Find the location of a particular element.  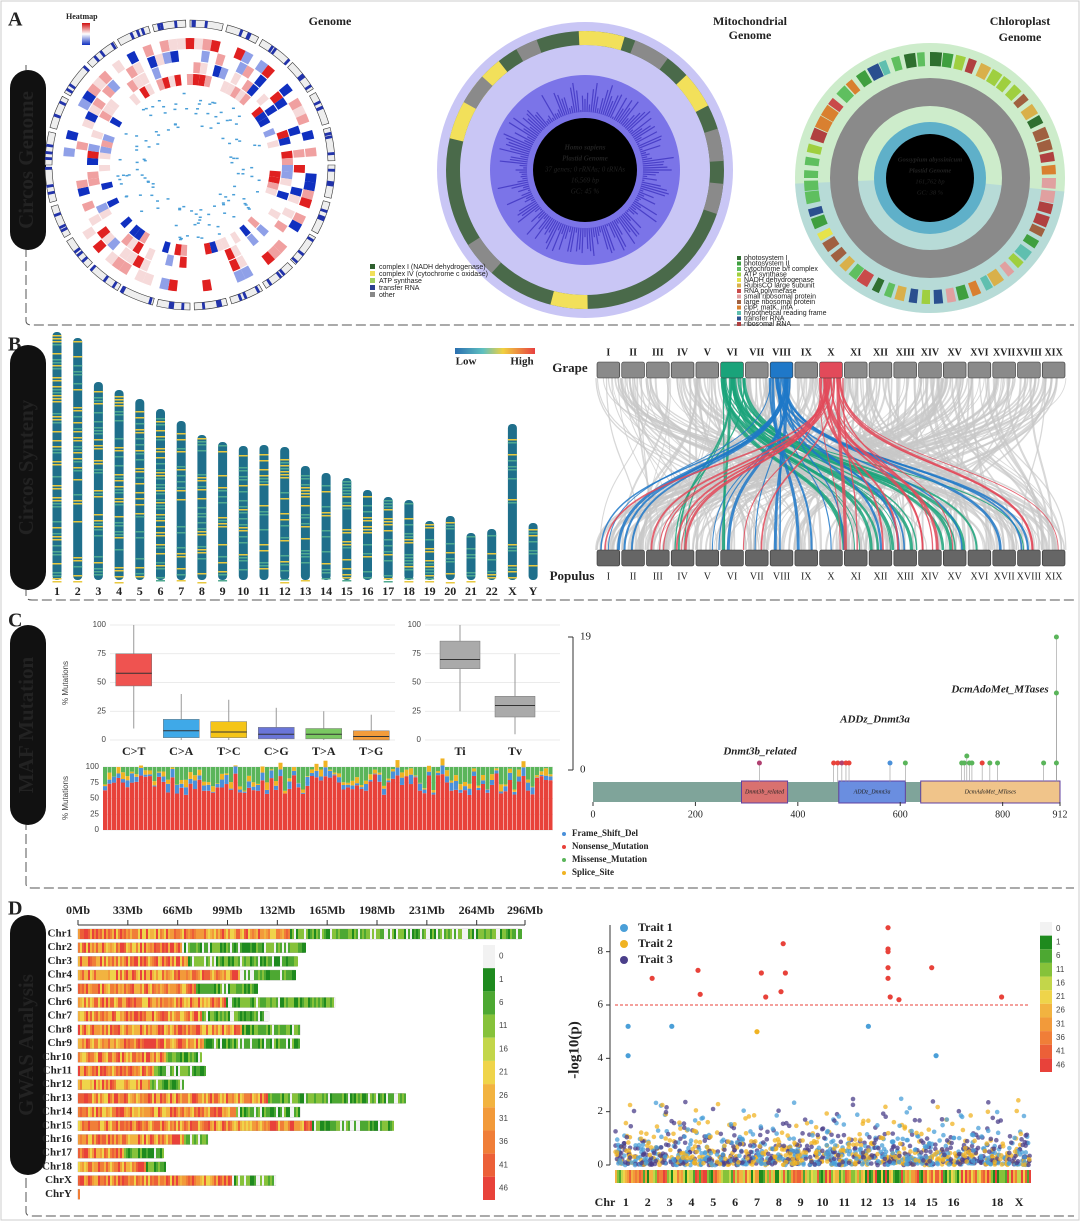

legend-swatch is located at coordinates (1046, 969).